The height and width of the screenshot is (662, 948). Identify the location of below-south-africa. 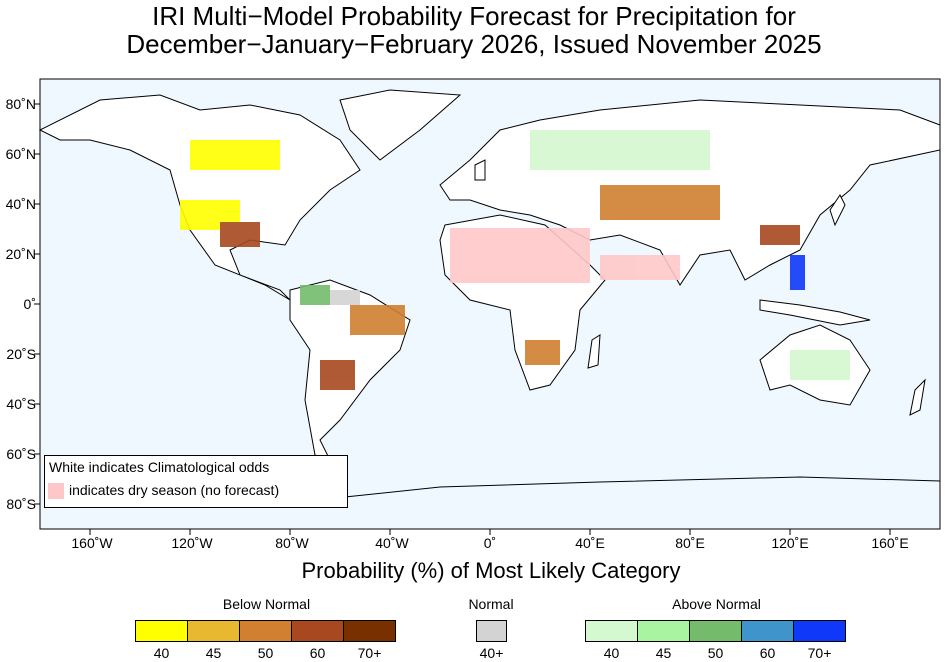
(542, 352).